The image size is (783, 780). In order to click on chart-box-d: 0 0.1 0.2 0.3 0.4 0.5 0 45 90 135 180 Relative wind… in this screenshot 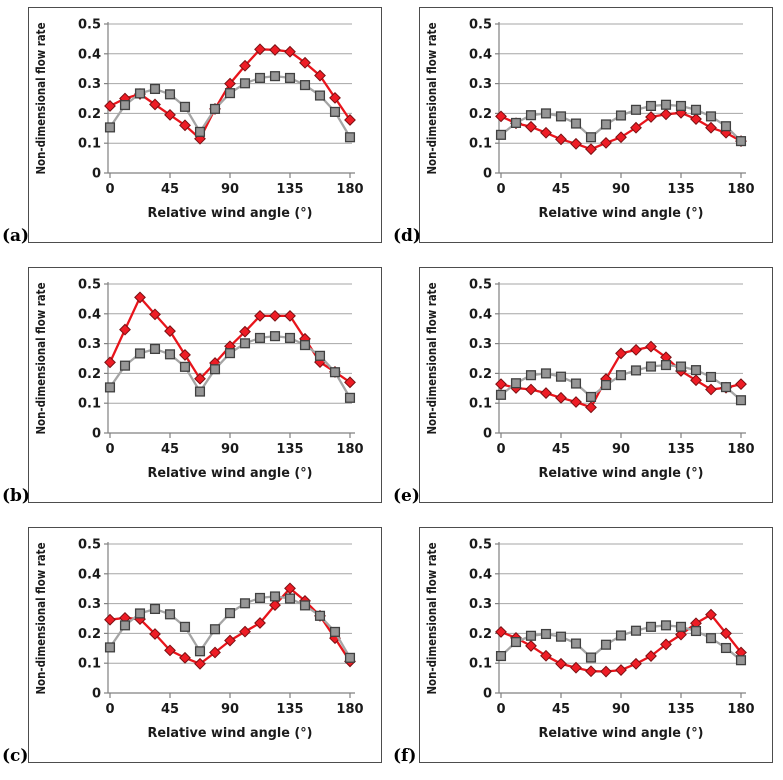, I will do `click(596, 125)`.